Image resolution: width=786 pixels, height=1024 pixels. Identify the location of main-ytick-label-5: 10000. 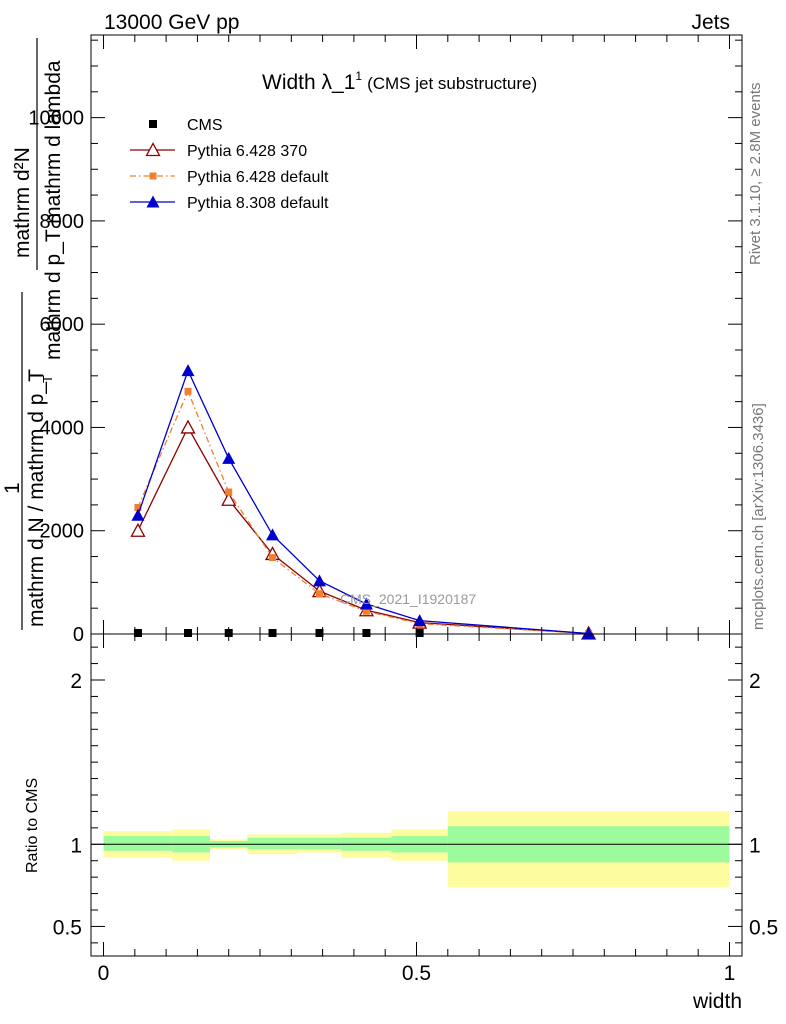
(56, 119).